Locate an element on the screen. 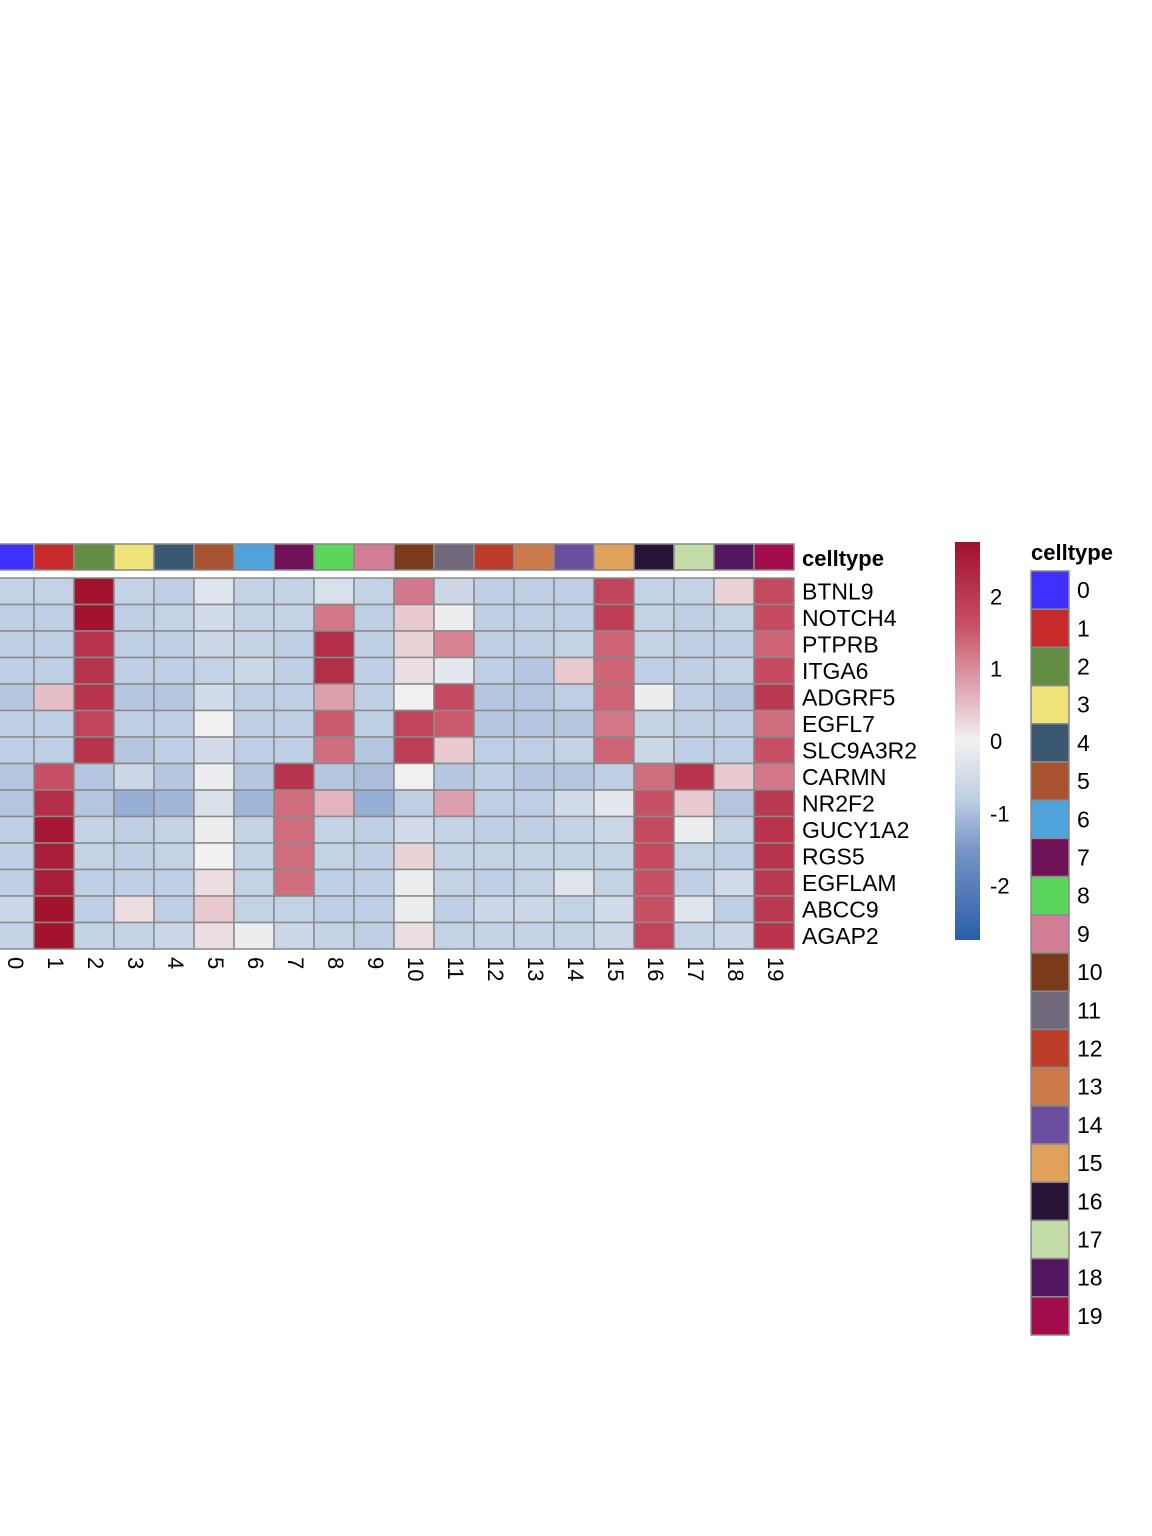  legend-label: 18 is located at coordinates (1090, 1278).